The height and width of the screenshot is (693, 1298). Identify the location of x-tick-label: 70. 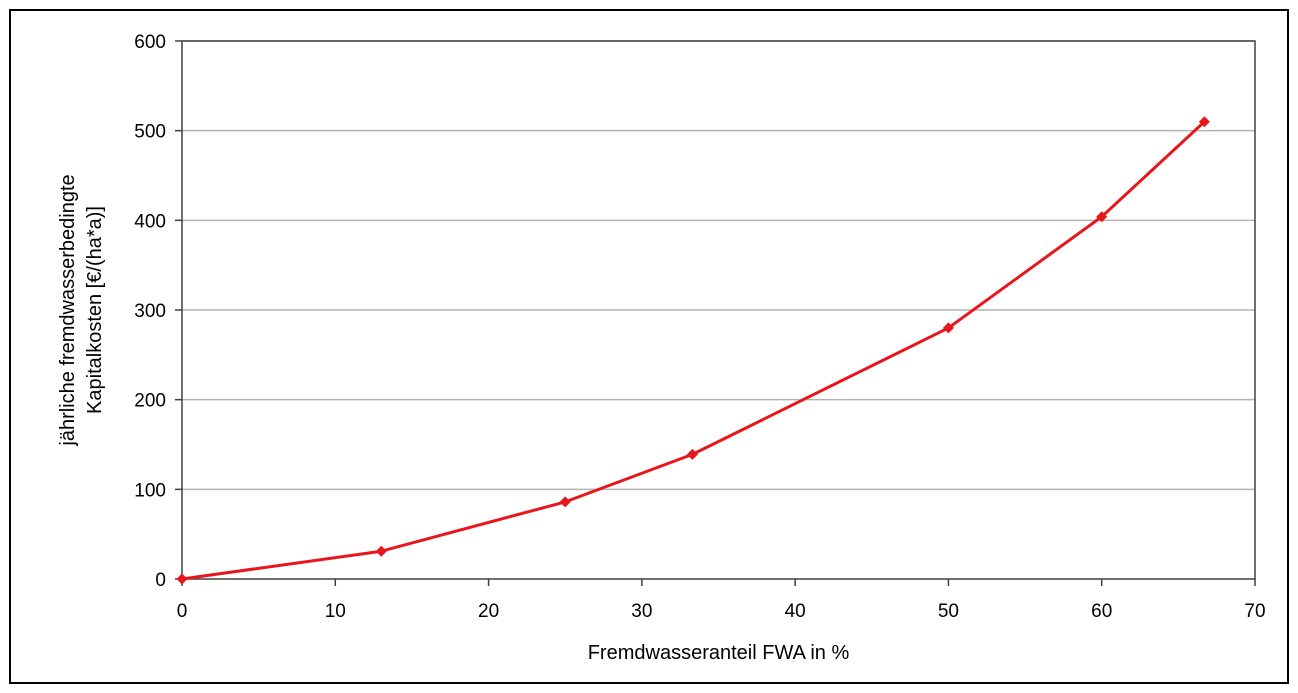
(1254, 611).